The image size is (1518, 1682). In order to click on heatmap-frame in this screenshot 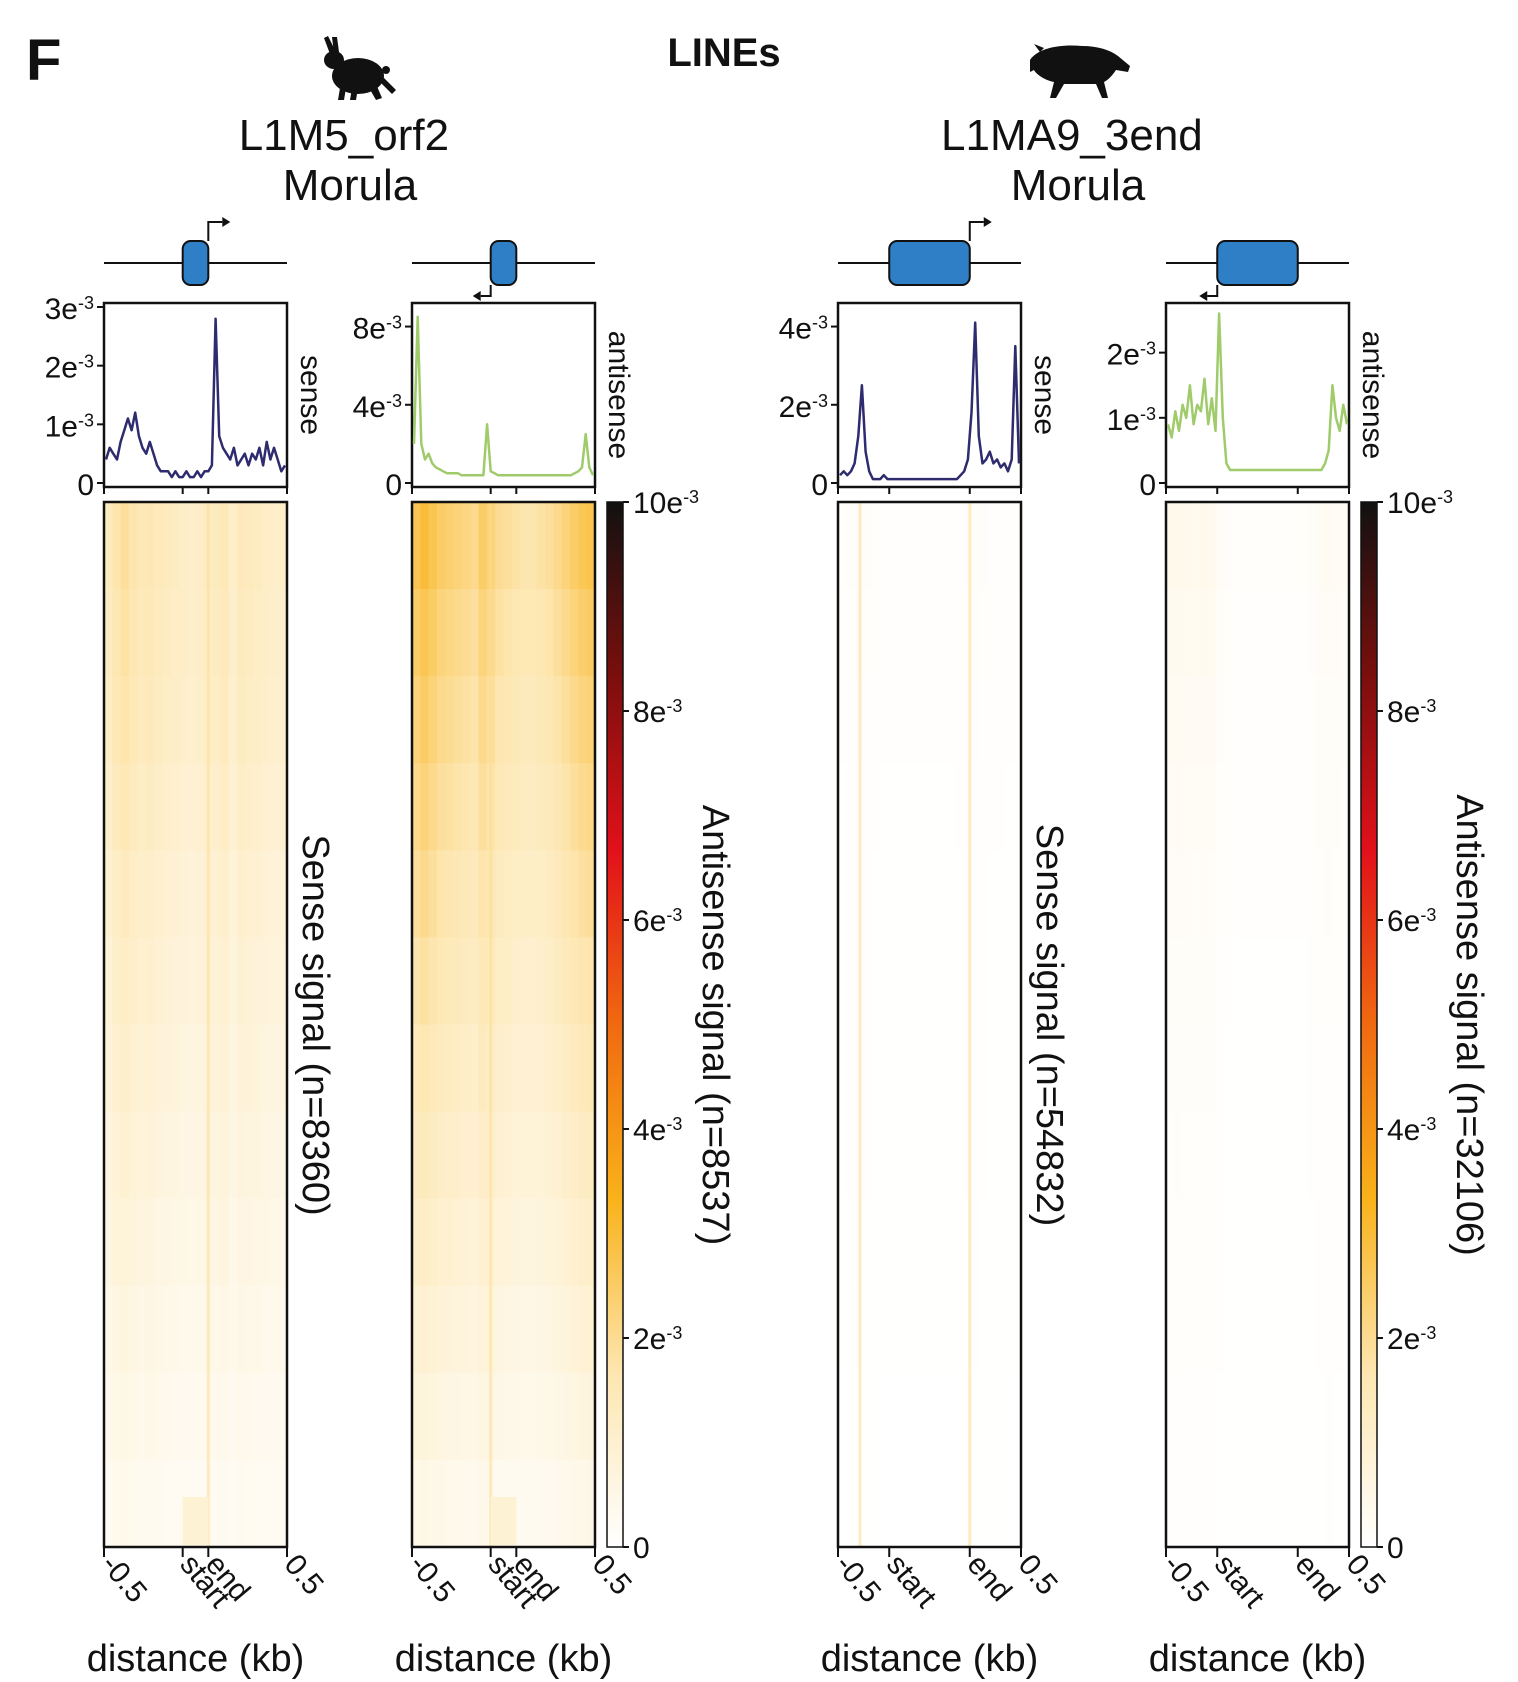, I will do `click(503, 1024)`.